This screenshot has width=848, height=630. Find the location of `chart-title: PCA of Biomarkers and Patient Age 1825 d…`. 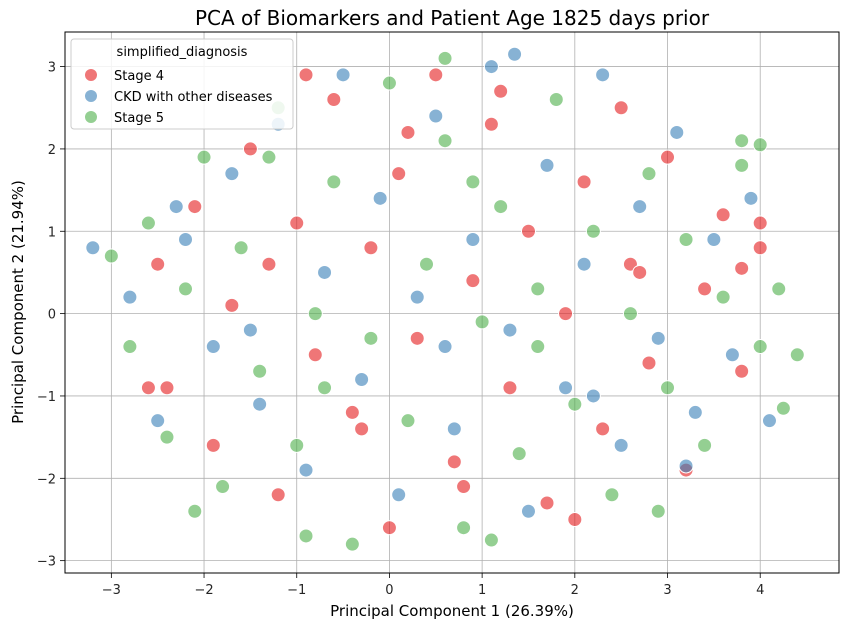

chart-title: PCA of Biomarkers and Patient Age 1825 d… is located at coordinates (452, 18).